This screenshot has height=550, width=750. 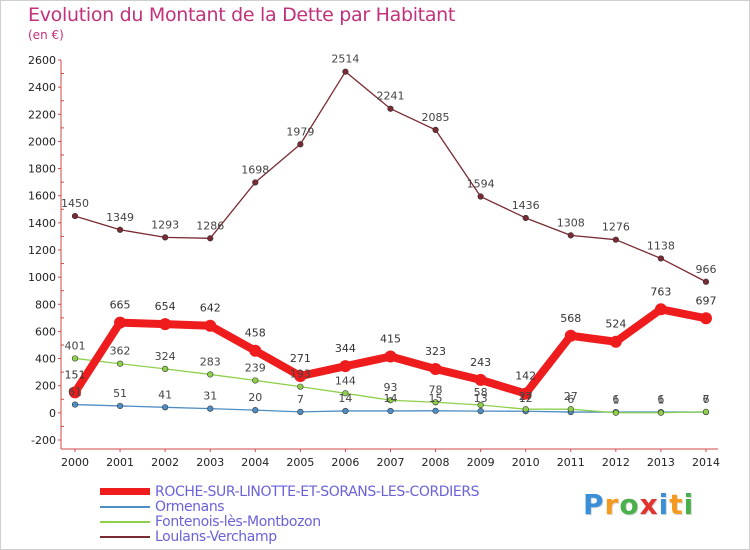 I want to click on logo-letter: t, so click(x=676, y=504).